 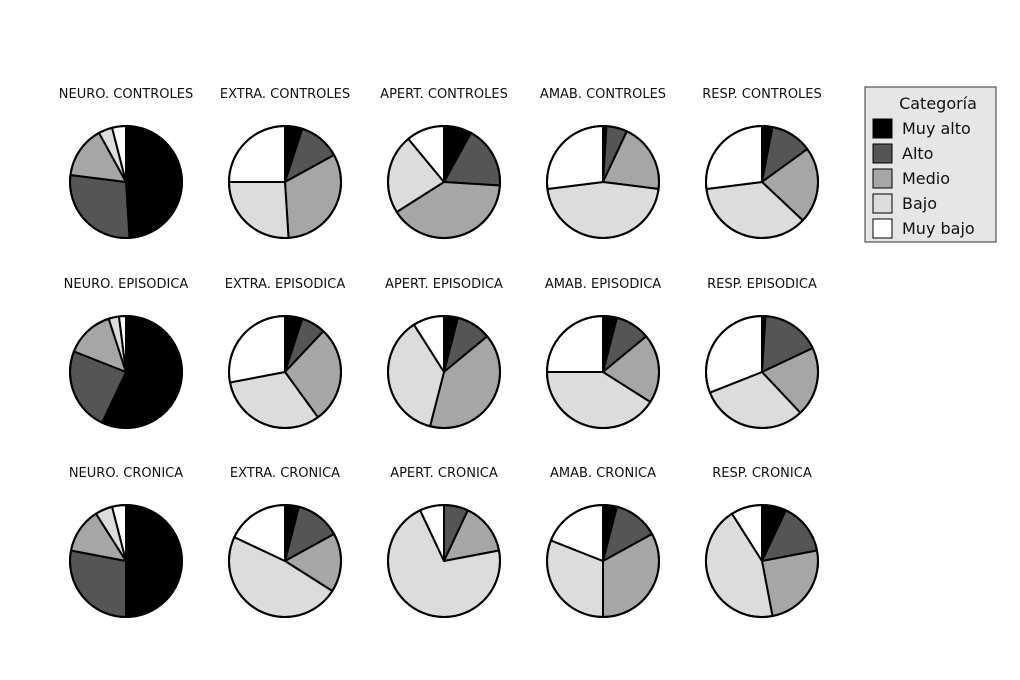 I want to click on pie-title: AMAB. EPISODICA, so click(x=603, y=284).